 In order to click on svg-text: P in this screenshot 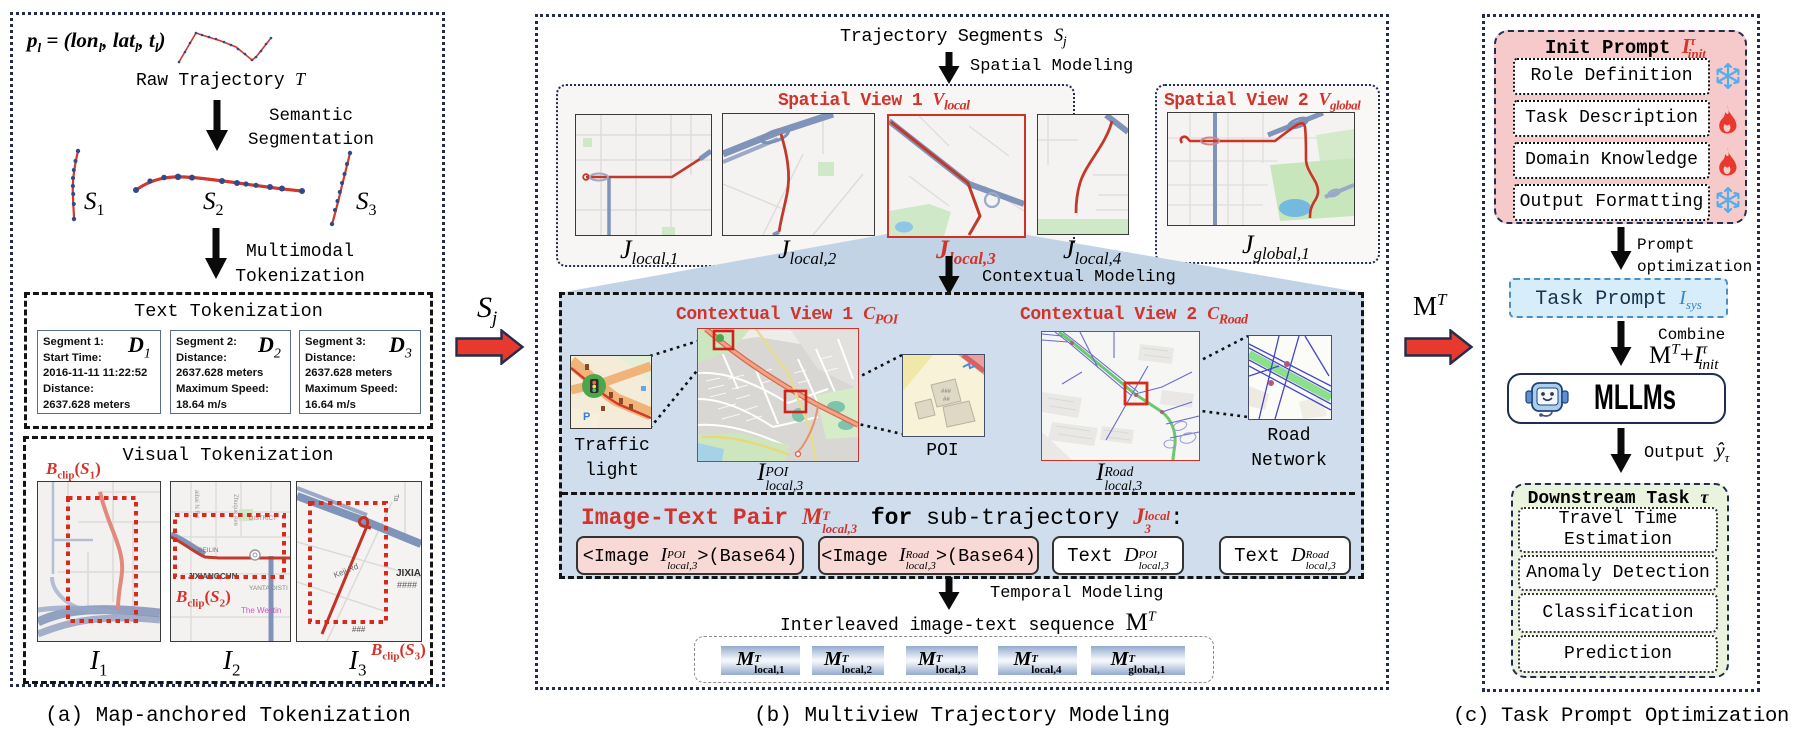, I will do `click(586, 417)`.